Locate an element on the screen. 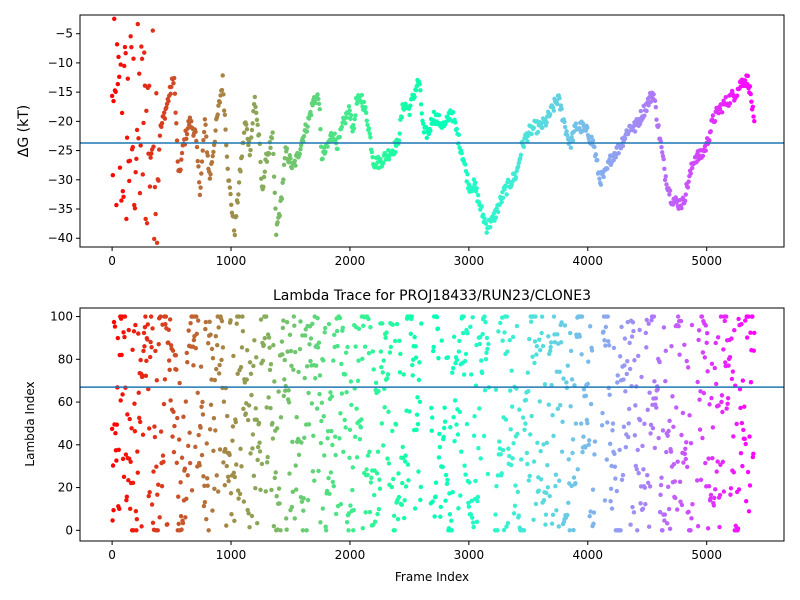 Image resolution: width=800 pixels, height=600 pixels. bottom-x-ticks: 0 1000 2000 3000 4000 5000 is located at coordinates (415, 551).